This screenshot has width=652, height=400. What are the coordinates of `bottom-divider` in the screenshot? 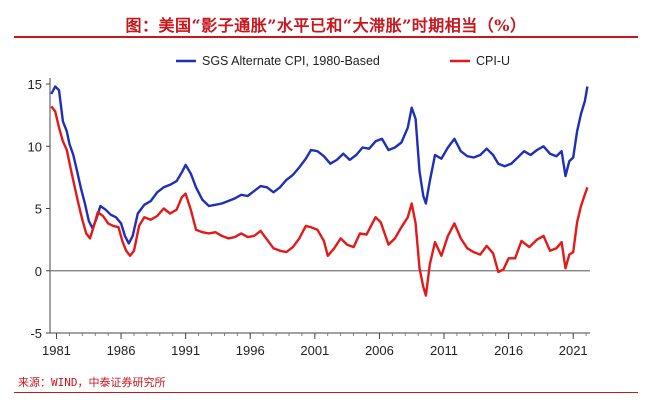 It's located at (326, 392).